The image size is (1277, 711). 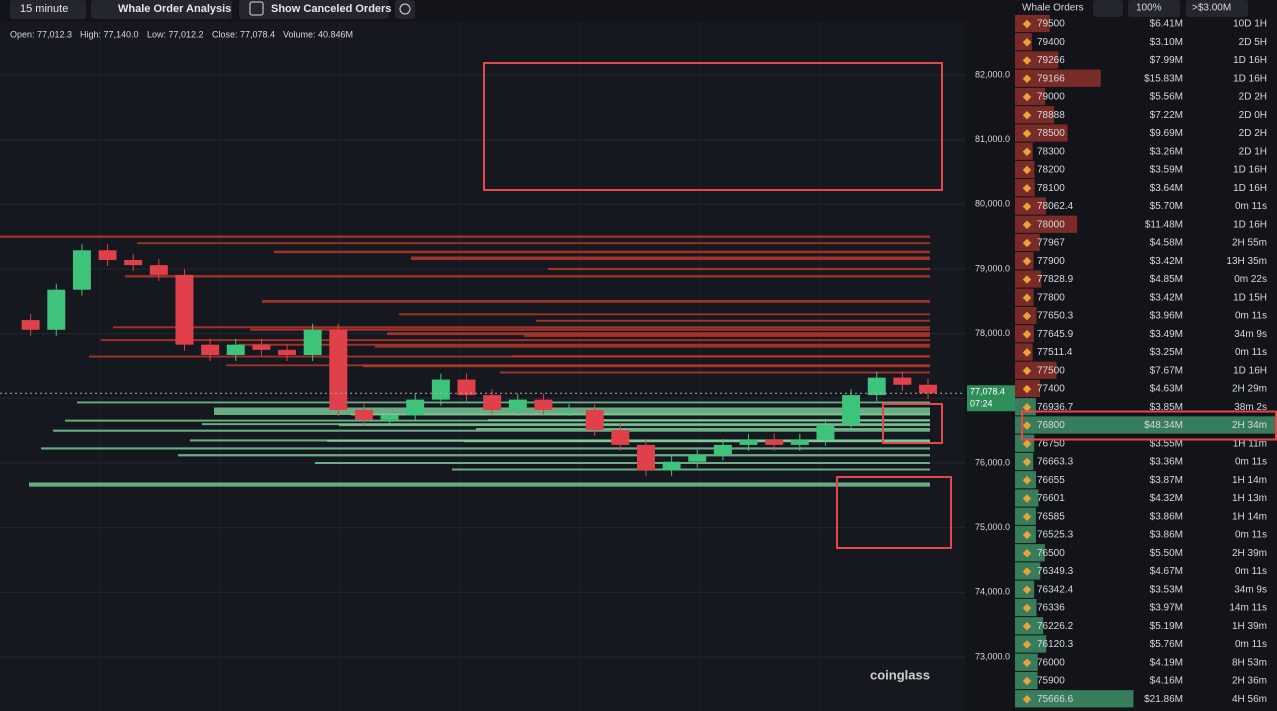 What do you see at coordinates (1055, 571) in the screenshot?
I see `order-price: 76349.3` at bounding box center [1055, 571].